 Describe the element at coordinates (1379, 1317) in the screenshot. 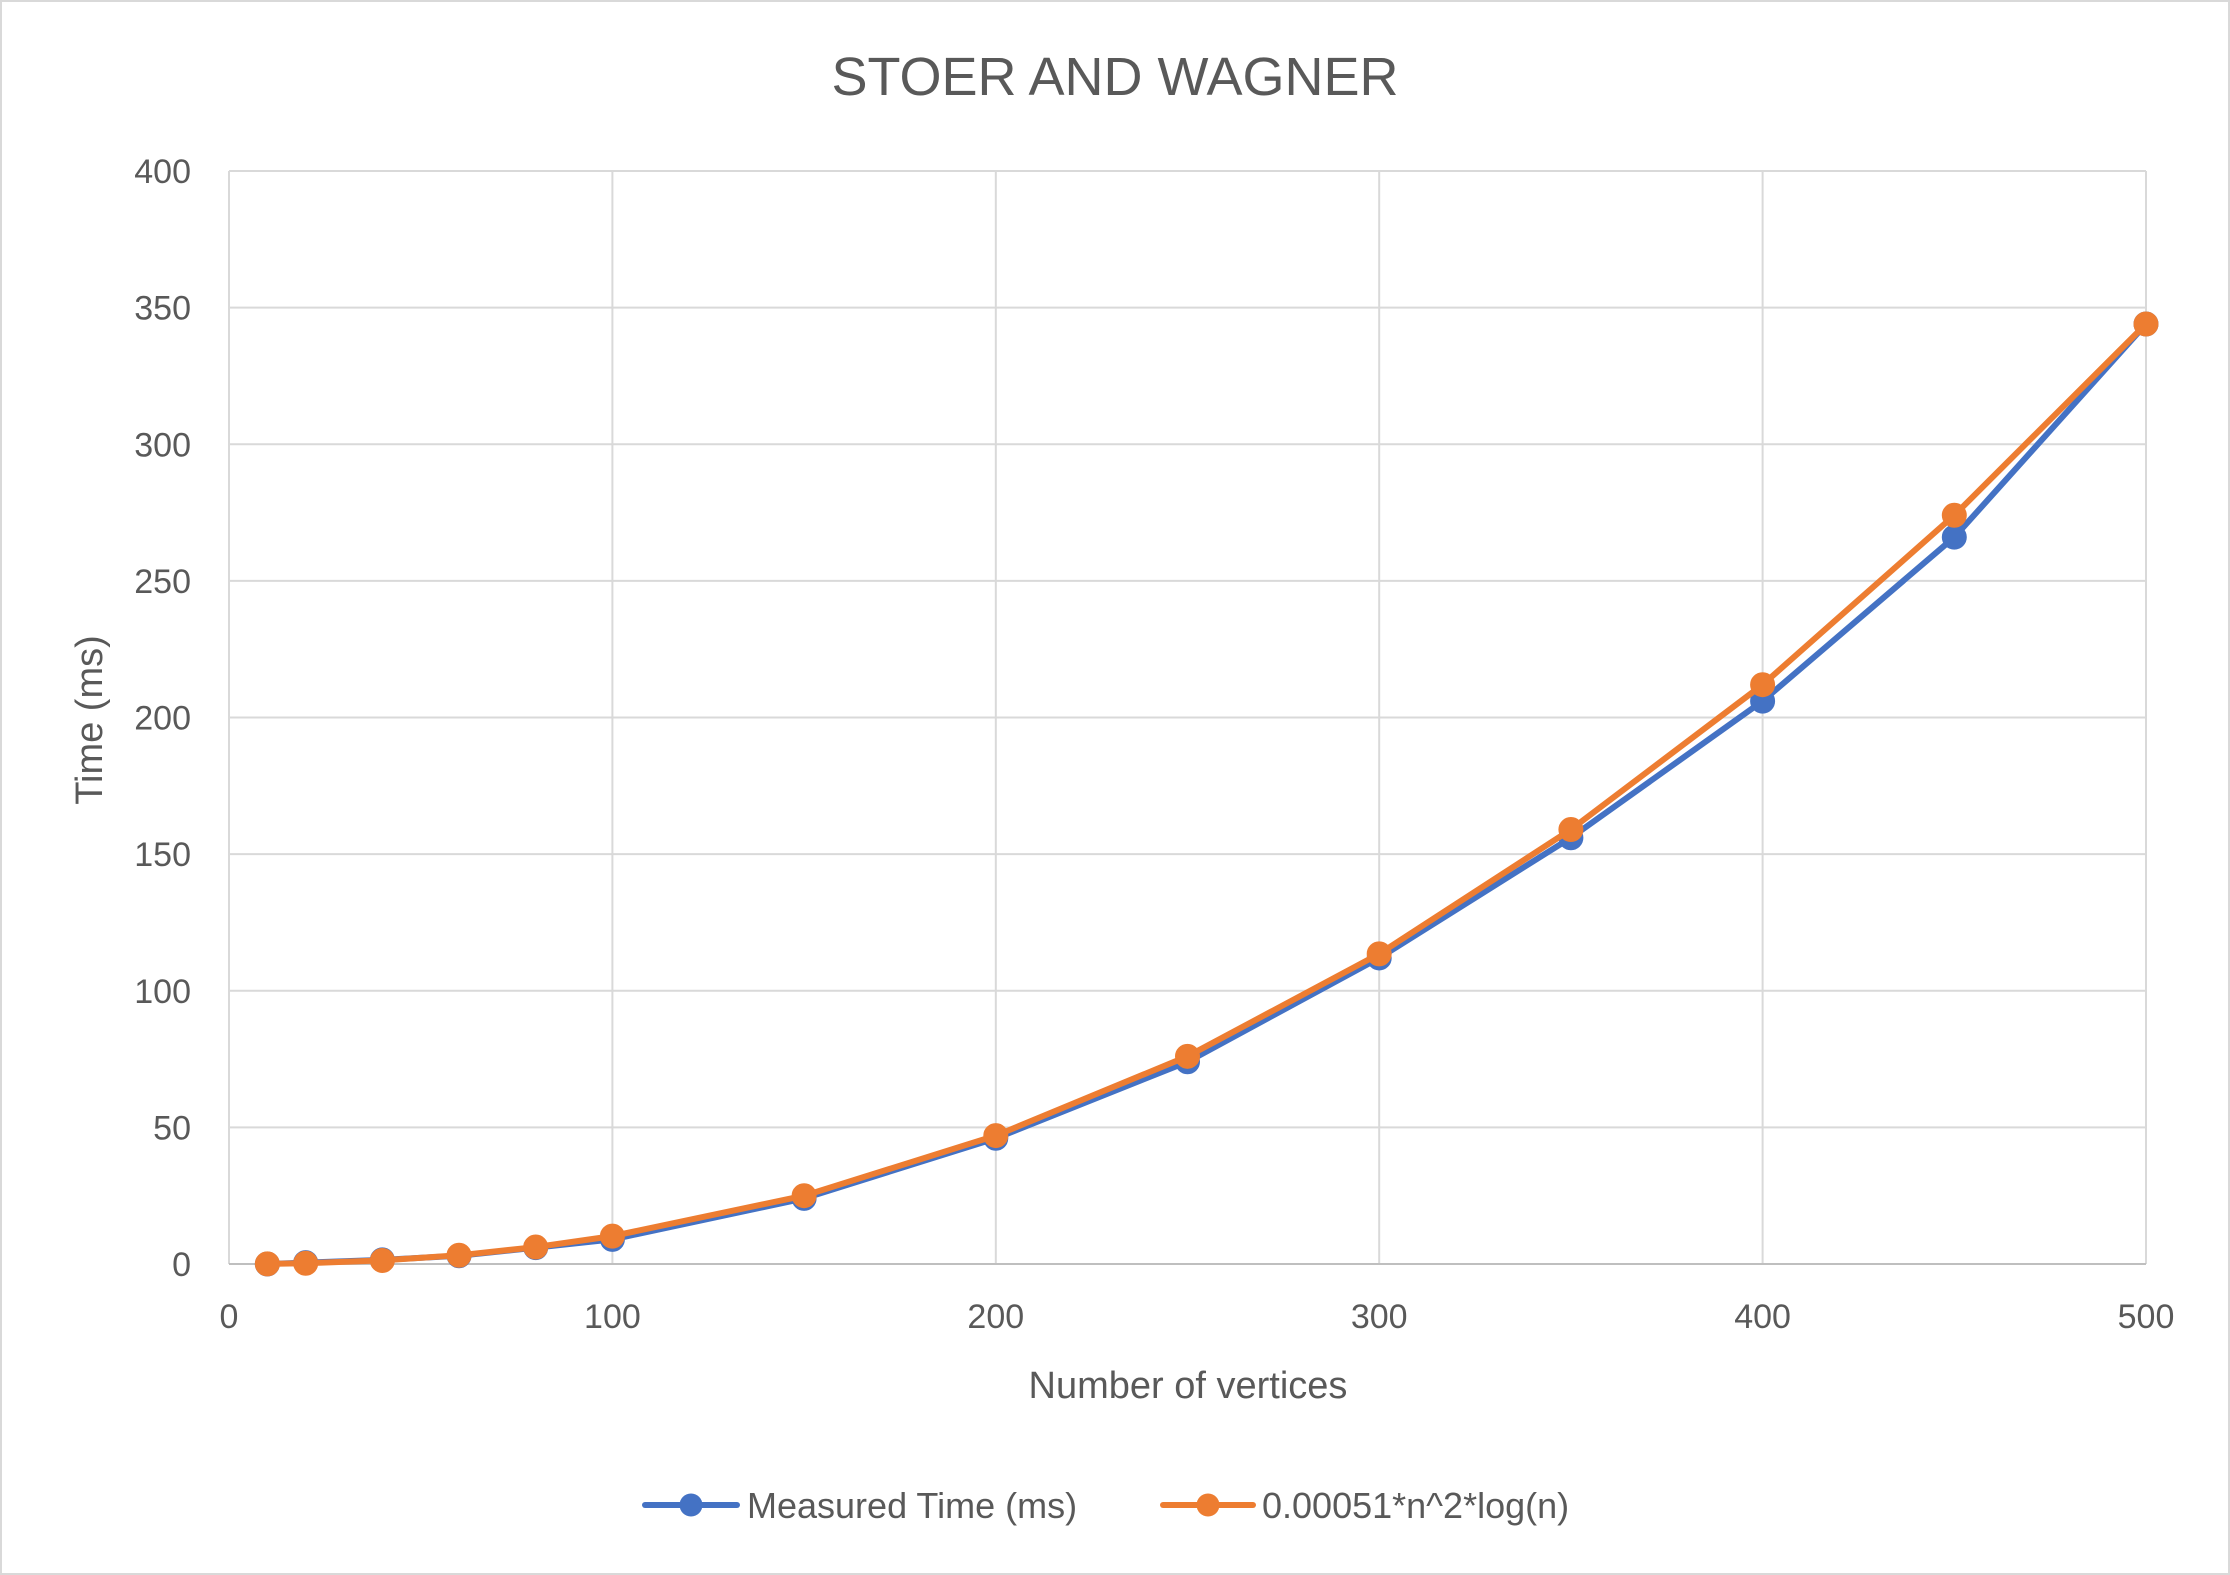

I see `x-tick-label: 300` at that location.